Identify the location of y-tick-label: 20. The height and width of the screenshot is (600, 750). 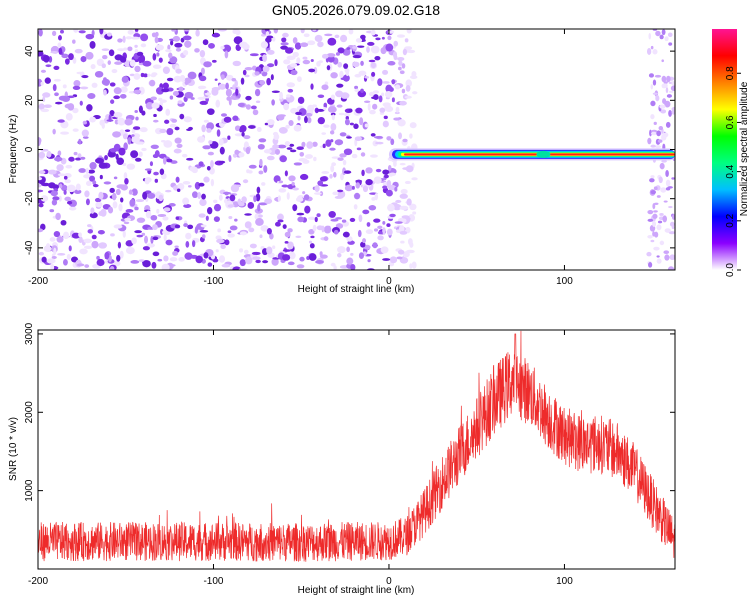
(29, 100).